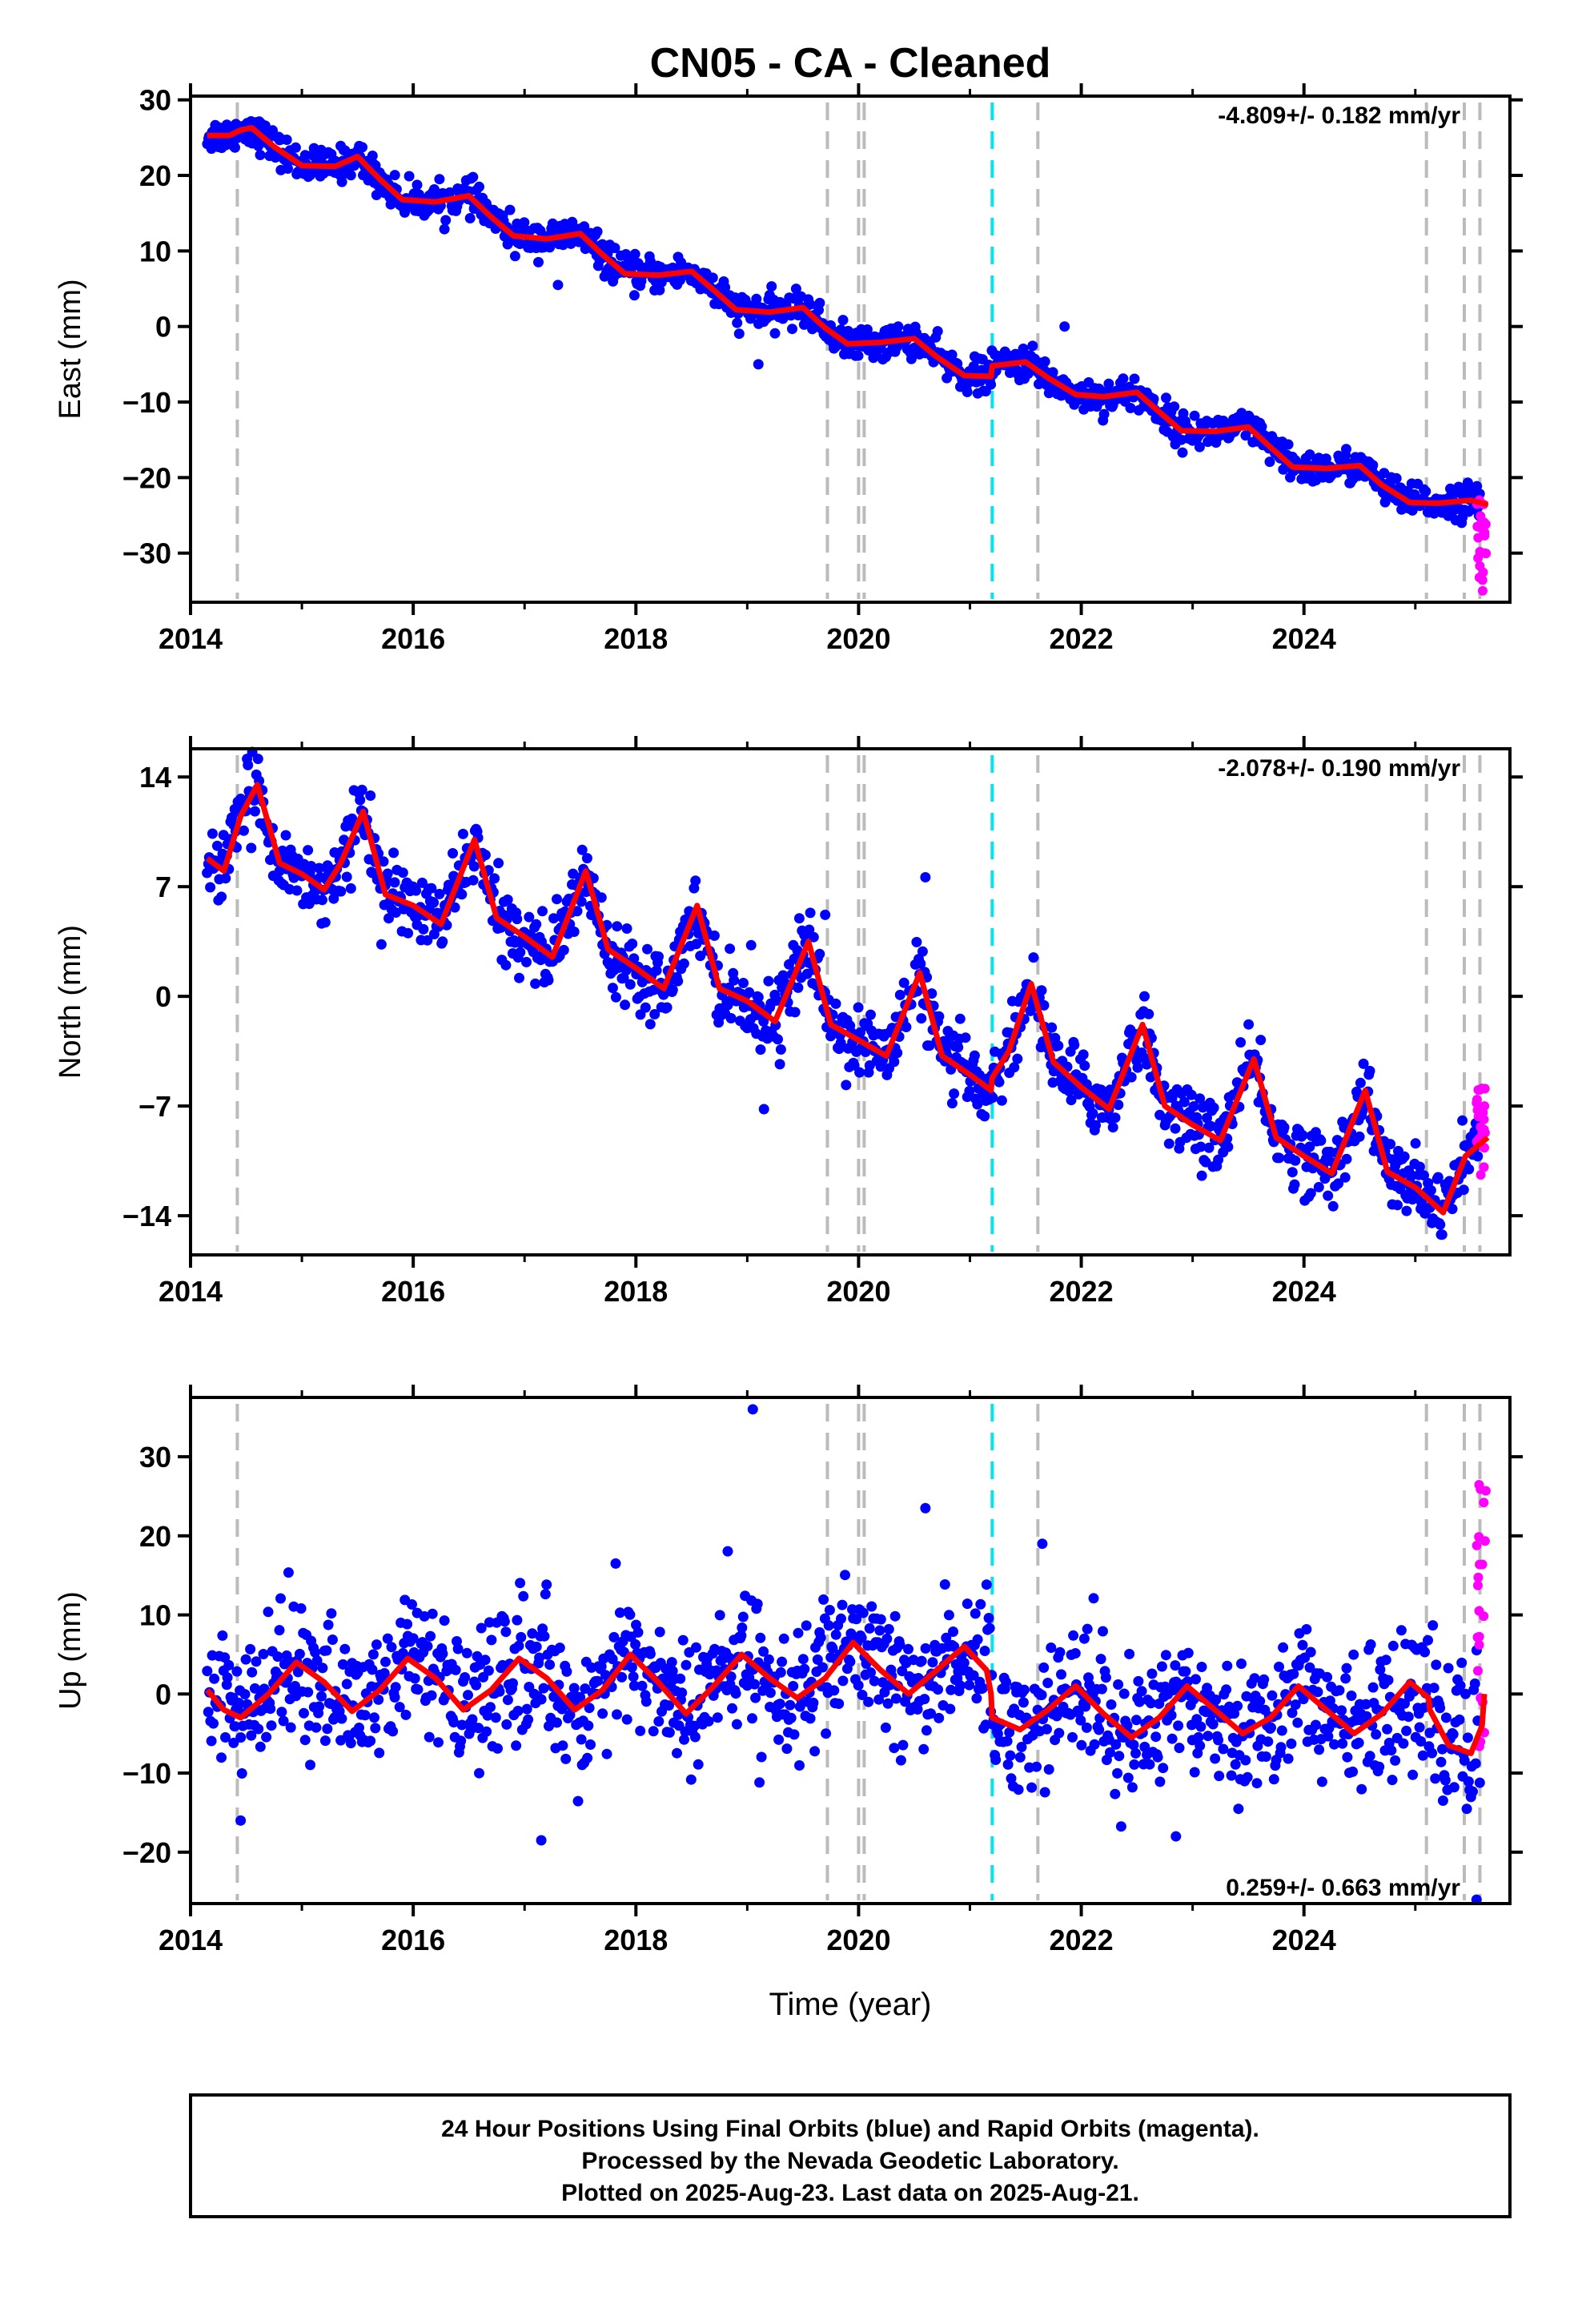 The width and height of the screenshot is (1582, 2324). What do you see at coordinates (636, 1940) in the screenshot?
I see `up-x-tick-label: 2018` at bounding box center [636, 1940].